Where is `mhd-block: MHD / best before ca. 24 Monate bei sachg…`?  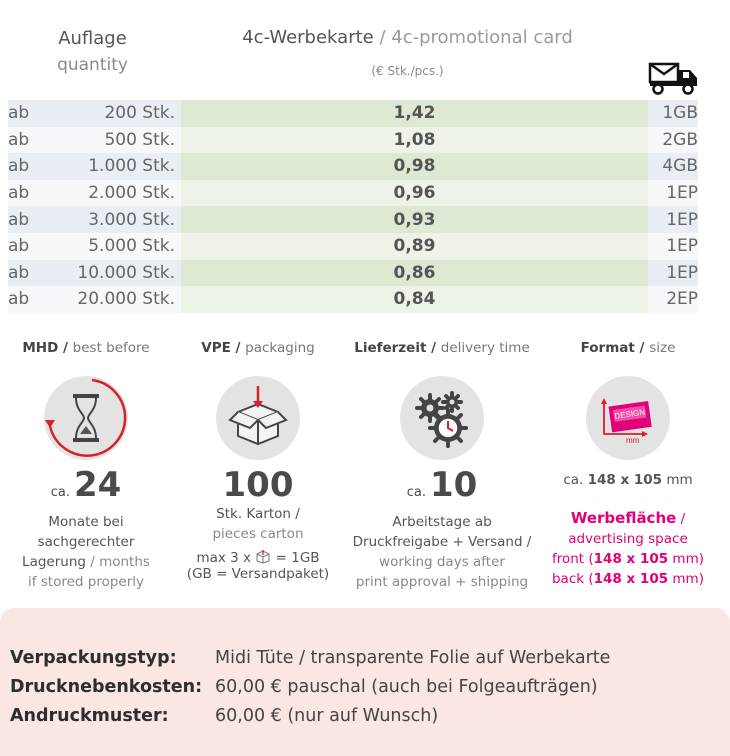 mhd-block: MHD / best before ca. 24 Monate bei sachg… is located at coordinates (88, 466).